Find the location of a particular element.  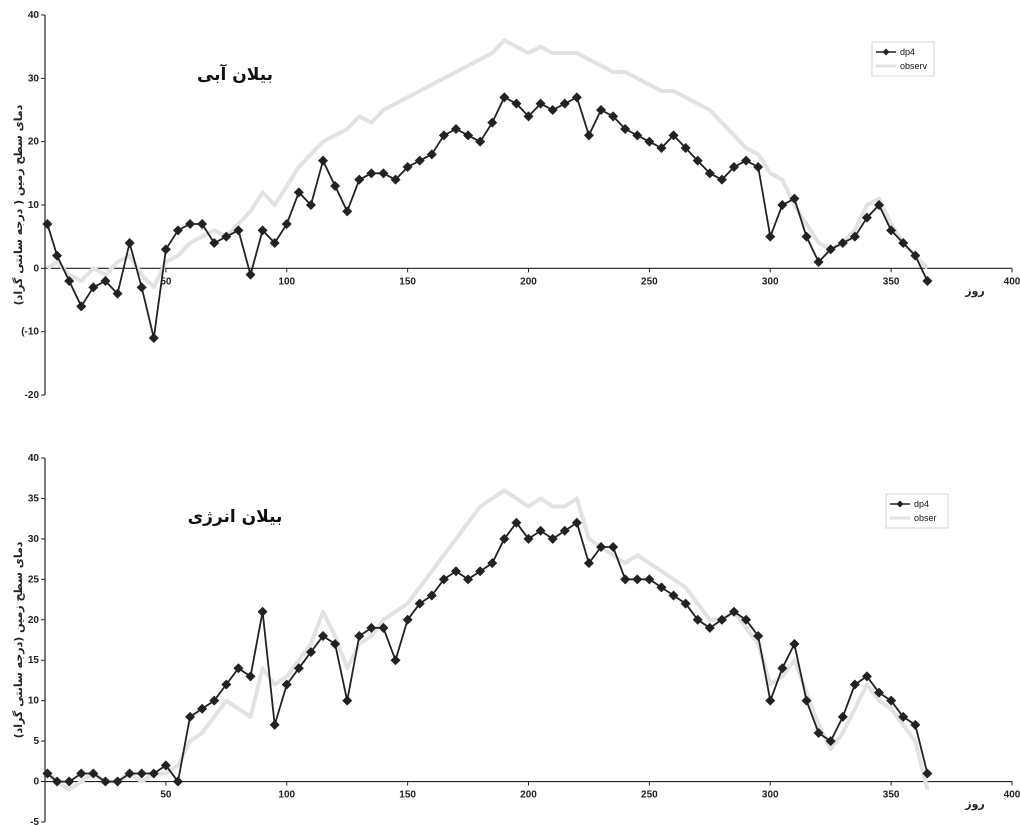

x-tick-label: 100 is located at coordinates (286, 281).